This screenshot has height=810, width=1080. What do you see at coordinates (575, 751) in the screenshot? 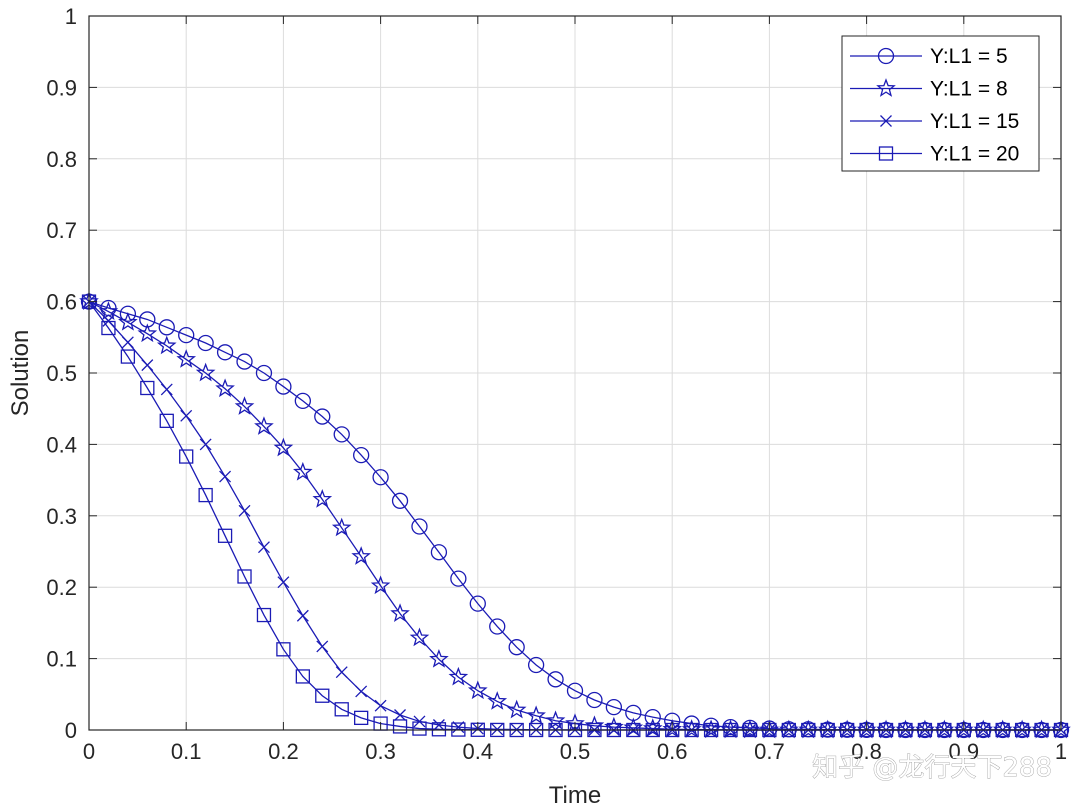
I see `x-tick-label: 0.5` at bounding box center [575, 751].